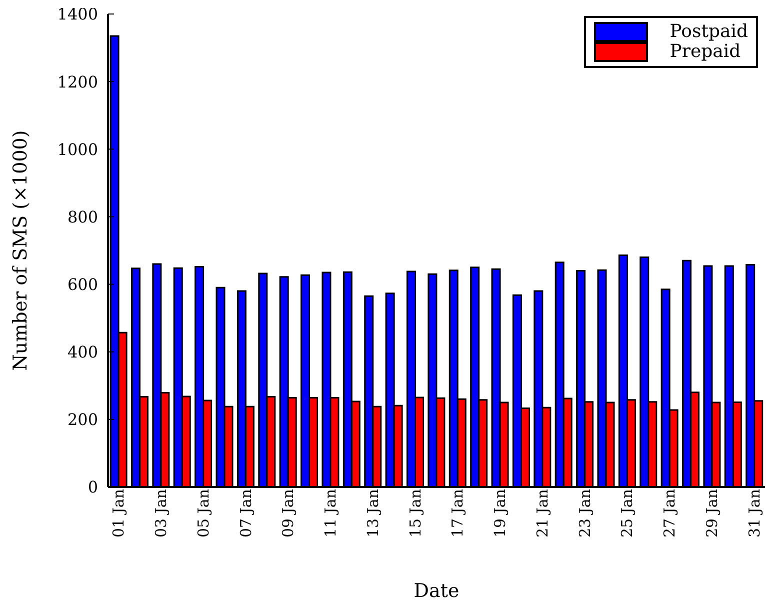 The height and width of the screenshot is (601, 766). Describe the element at coordinates (203, 513) in the screenshot. I see `x-tick-label: 05 Jan` at that location.